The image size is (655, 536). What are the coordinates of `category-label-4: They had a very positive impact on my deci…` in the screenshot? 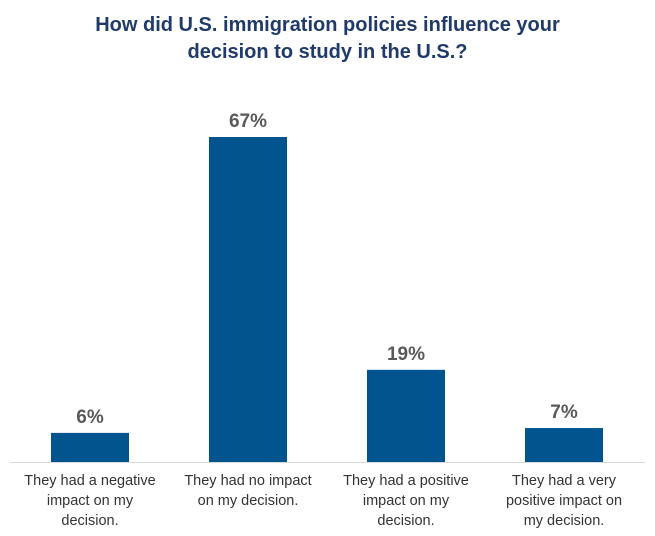 It's located at (564, 501).